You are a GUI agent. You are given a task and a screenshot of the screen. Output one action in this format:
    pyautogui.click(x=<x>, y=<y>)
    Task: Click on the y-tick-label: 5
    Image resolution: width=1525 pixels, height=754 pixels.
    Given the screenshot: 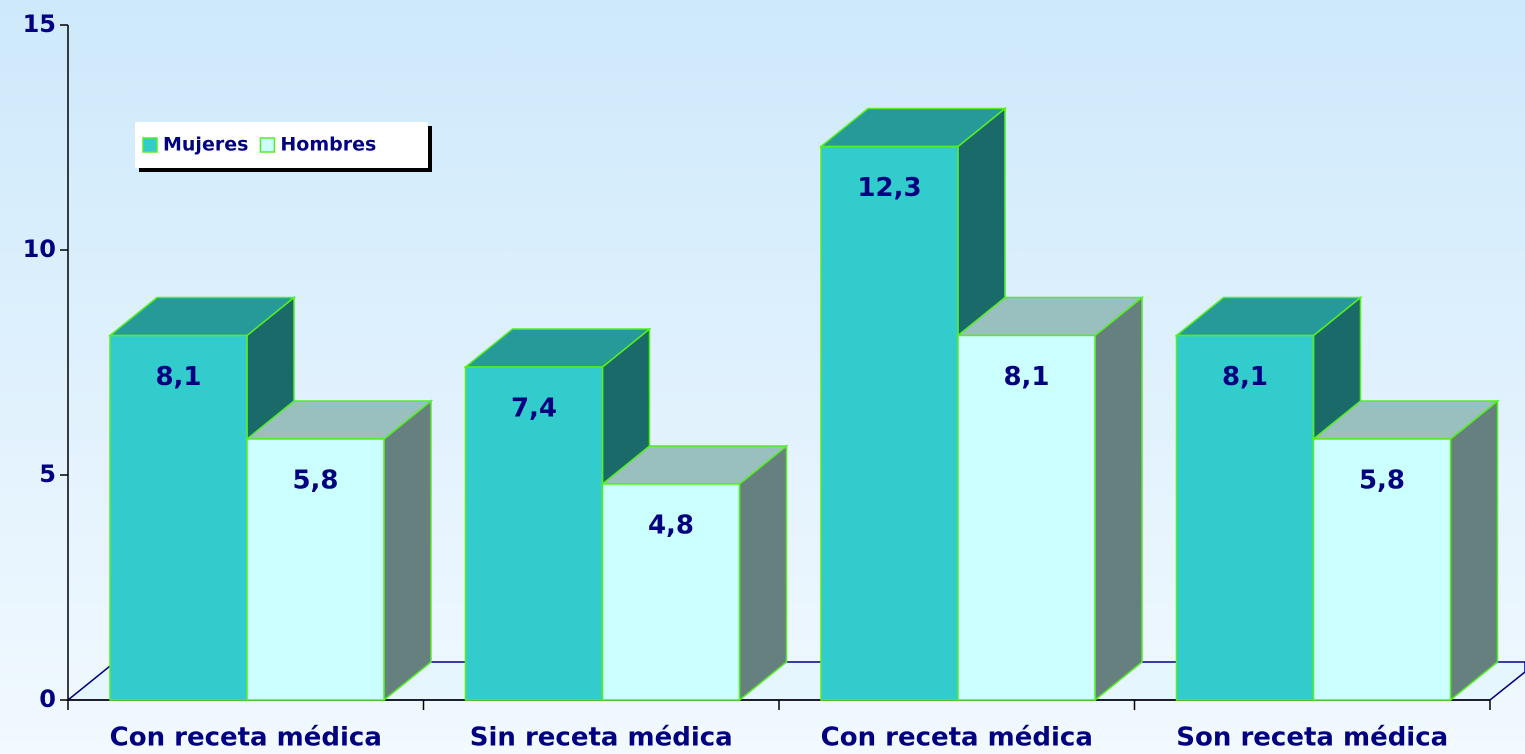 What is the action you would take?
    pyautogui.click(x=47, y=474)
    